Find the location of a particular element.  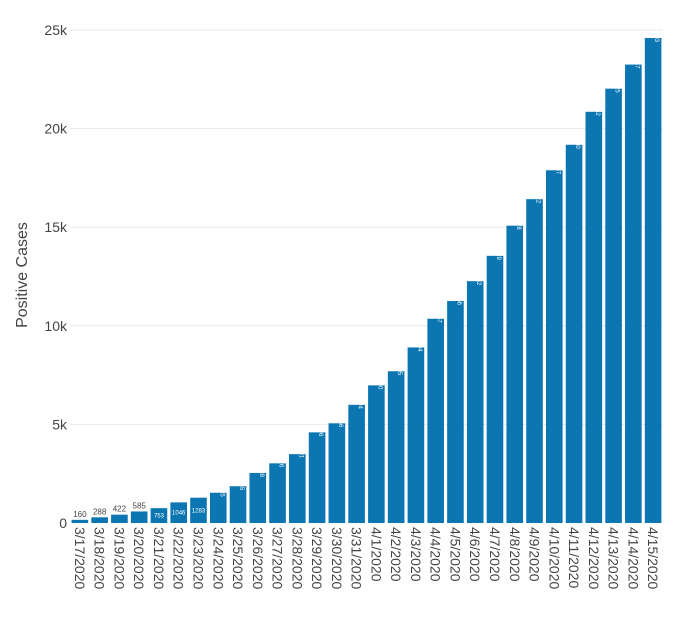

data-label: 1865 is located at coordinates (241, 484).